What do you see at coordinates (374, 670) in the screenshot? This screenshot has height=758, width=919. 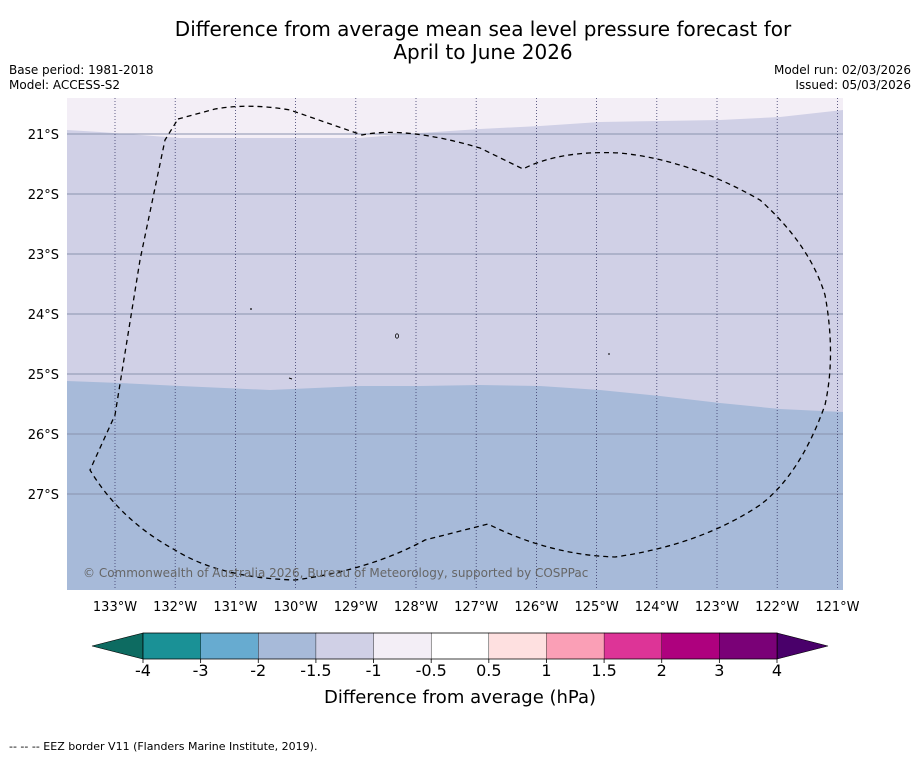 I see `colorbar-tick-label: -1` at bounding box center [374, 670].